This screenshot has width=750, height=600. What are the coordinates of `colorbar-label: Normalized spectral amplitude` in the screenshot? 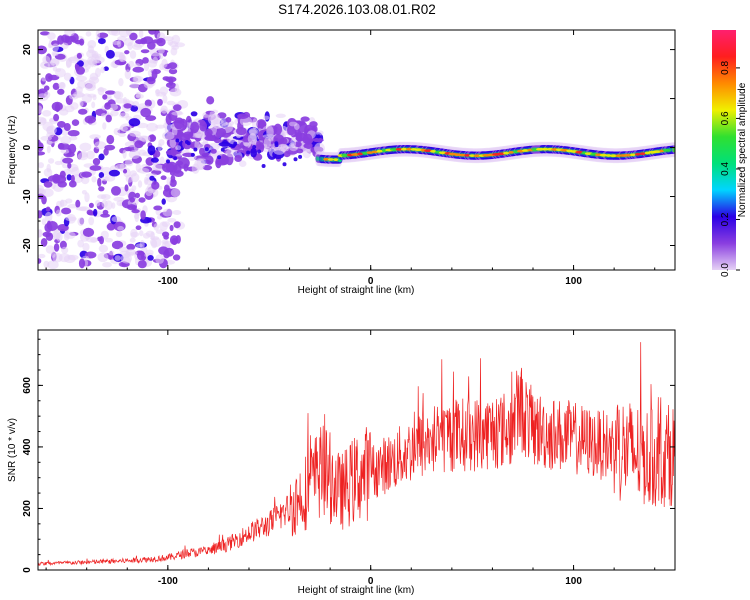 It's located at (742, 149).